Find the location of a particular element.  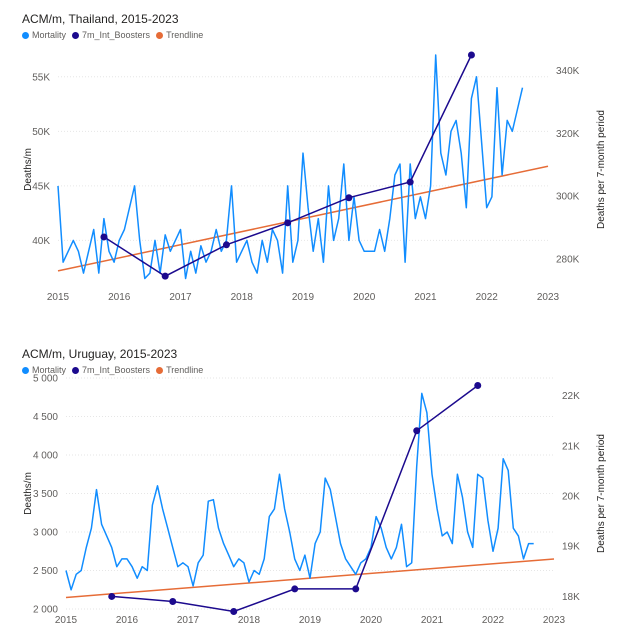

y-tick-label: 3 000 is located at coordinates (45, 533).